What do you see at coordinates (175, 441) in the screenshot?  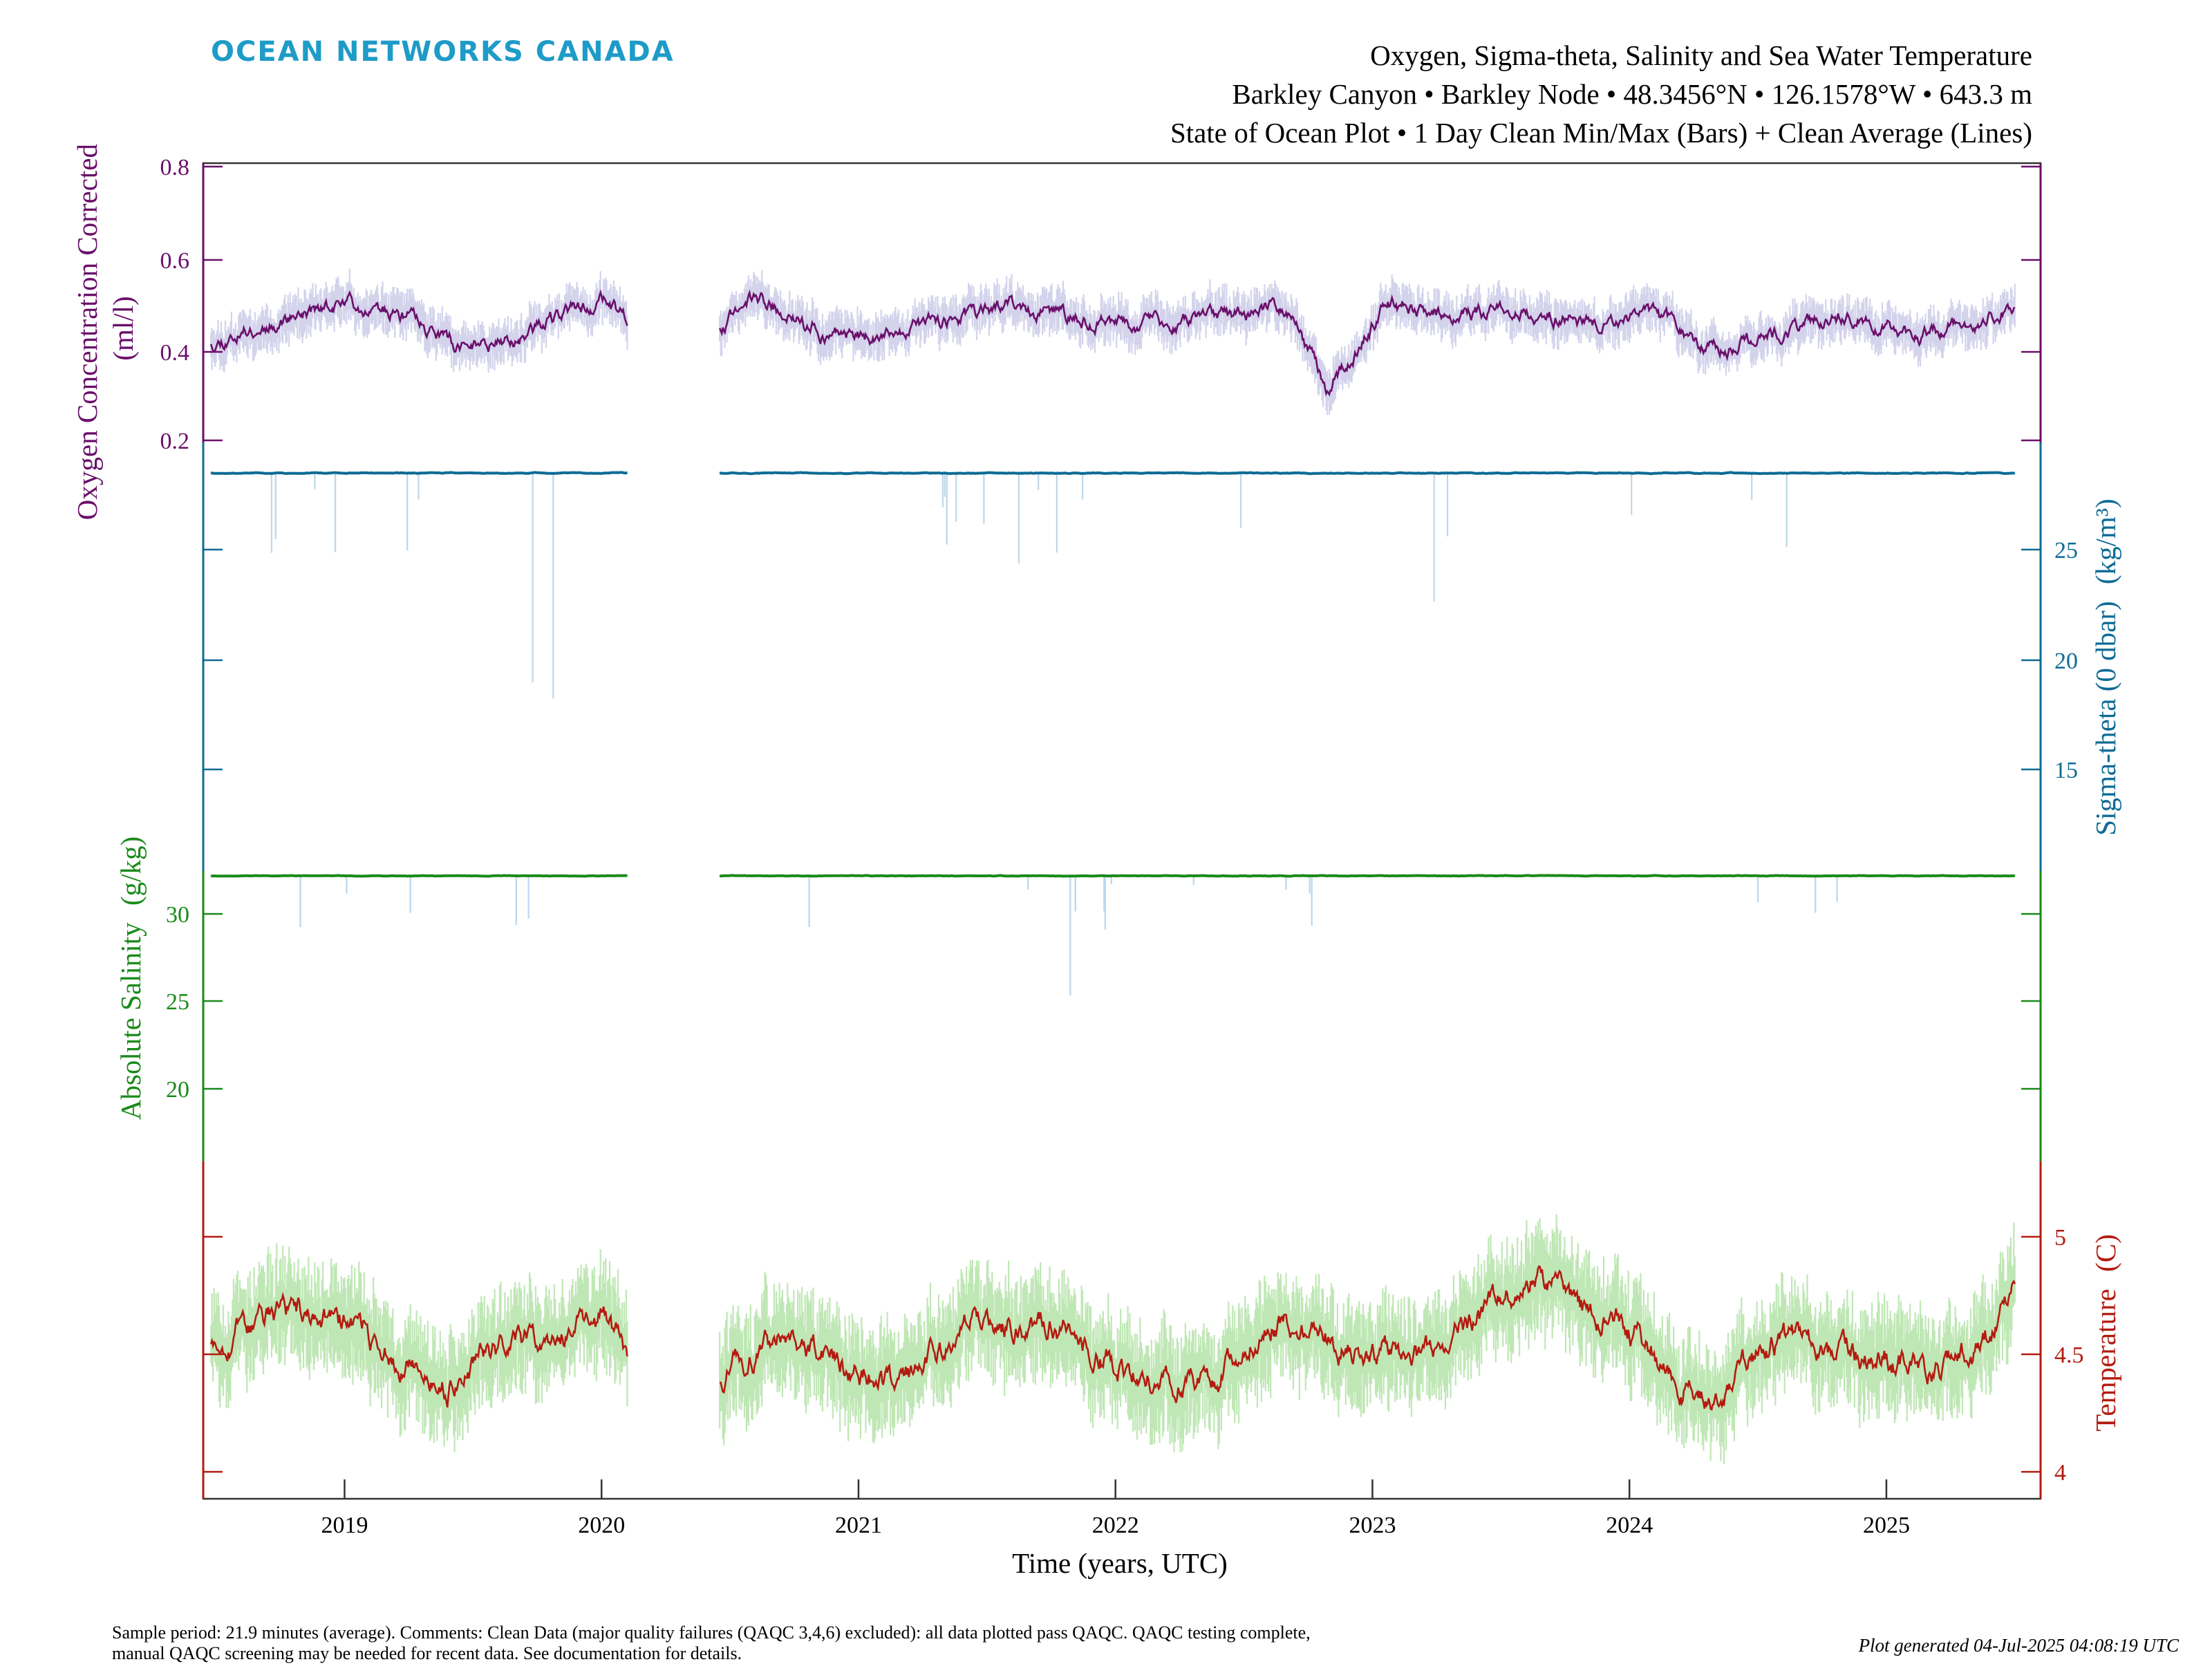 I see `oxygen-tick-label: 0.2` at bounding box center [175, 441].